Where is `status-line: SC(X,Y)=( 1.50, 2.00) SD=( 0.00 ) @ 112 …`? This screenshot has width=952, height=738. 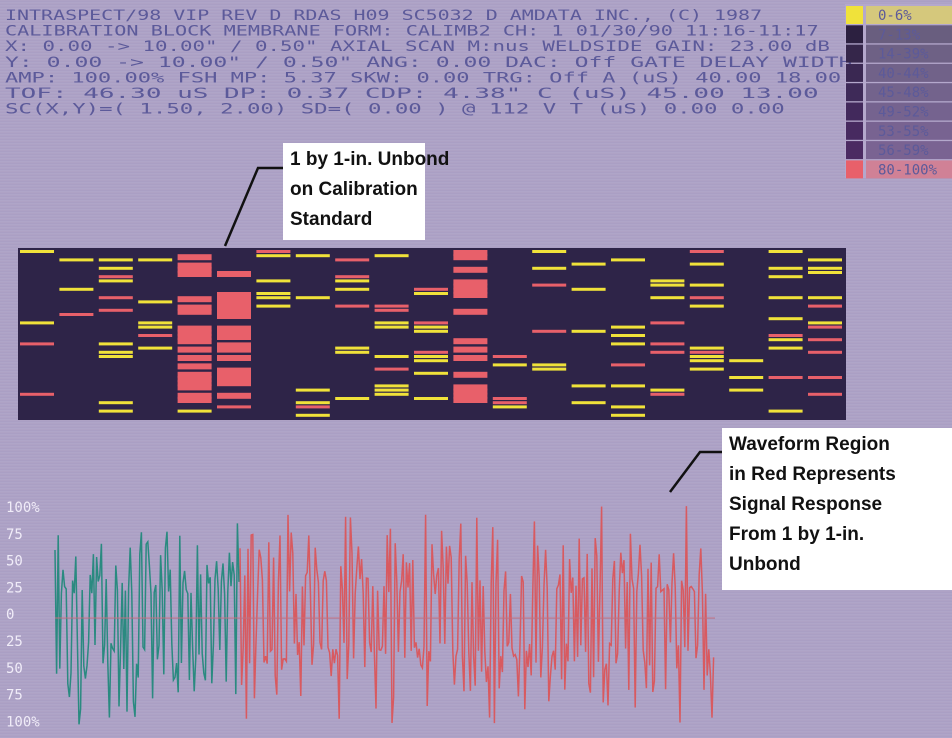 status-line: SC(X,Y)=( 1.50, 2.00) SD=( 0.00 ) @ 112 … is located at coordinates (395, 110).